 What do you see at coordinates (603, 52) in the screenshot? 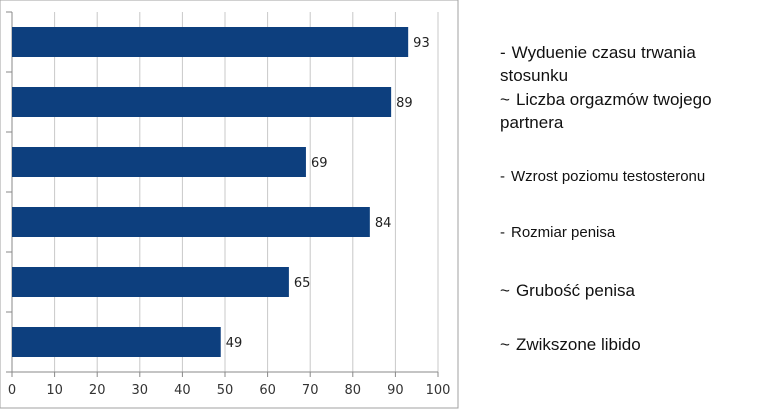
I see `legend-label-line: Wyduenie czasu trwania` at bounding box center [603, 52].